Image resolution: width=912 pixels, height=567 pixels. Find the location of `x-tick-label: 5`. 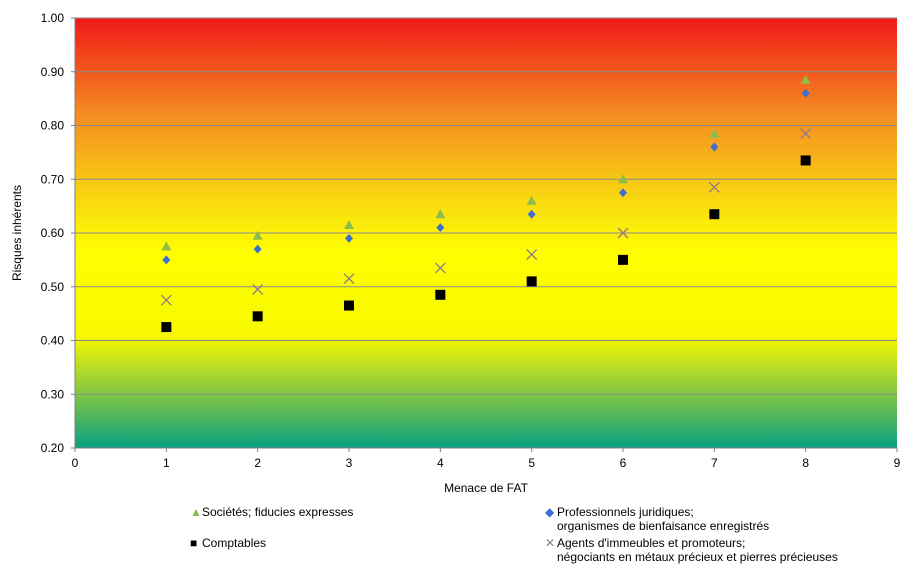

x-tick-label: 5 is located at coordinates (531, 463).